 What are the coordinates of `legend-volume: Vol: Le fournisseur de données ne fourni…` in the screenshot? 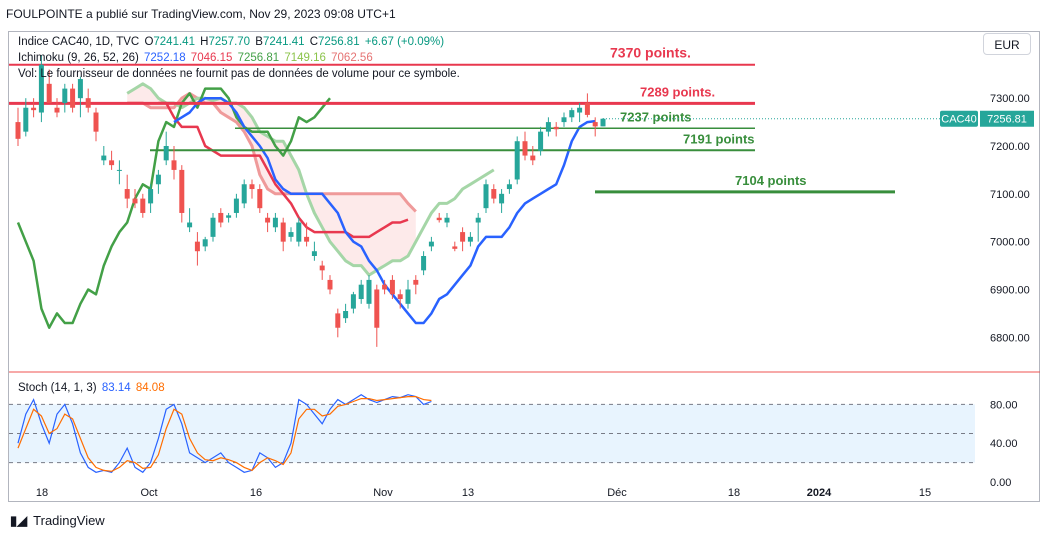 It's located at (240, 74).